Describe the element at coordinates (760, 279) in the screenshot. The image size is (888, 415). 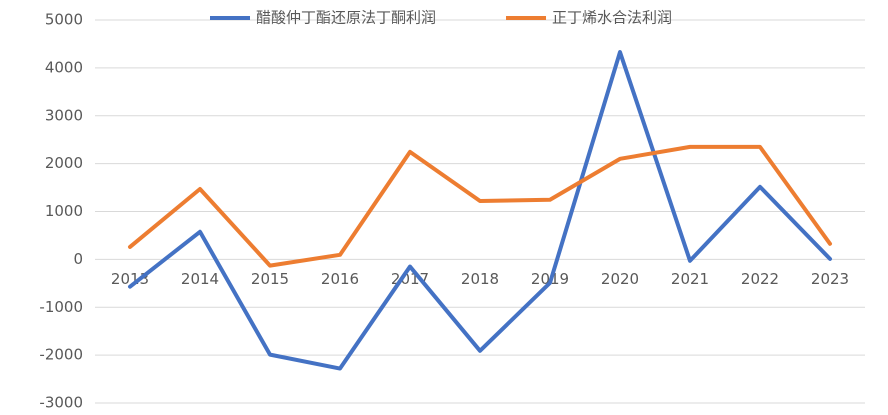
I see `x-tick-label: 2022` at that location.